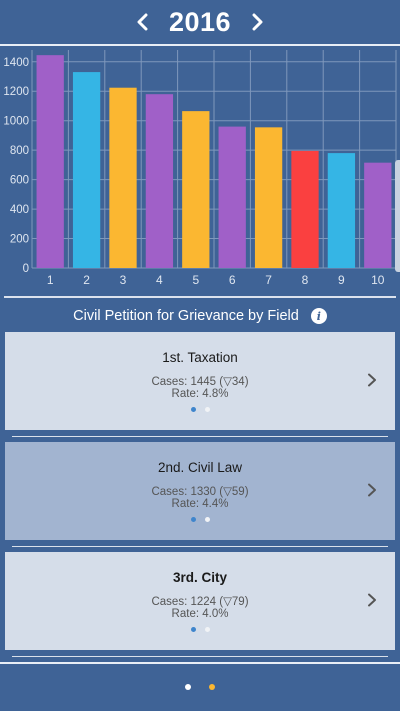  I want to click on info-icon: i, so click(318, 316).